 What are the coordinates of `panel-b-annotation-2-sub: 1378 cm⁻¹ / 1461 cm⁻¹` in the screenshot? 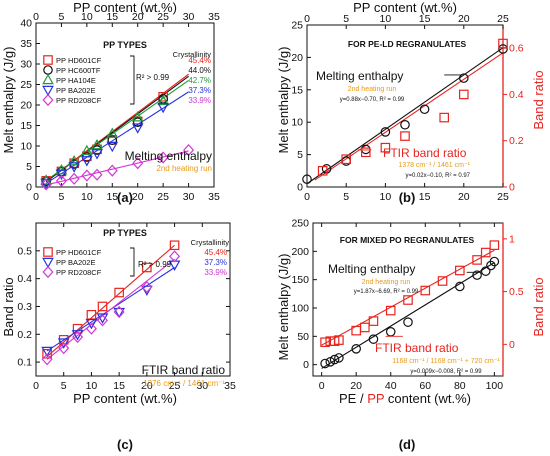 It's located at (434, 165).